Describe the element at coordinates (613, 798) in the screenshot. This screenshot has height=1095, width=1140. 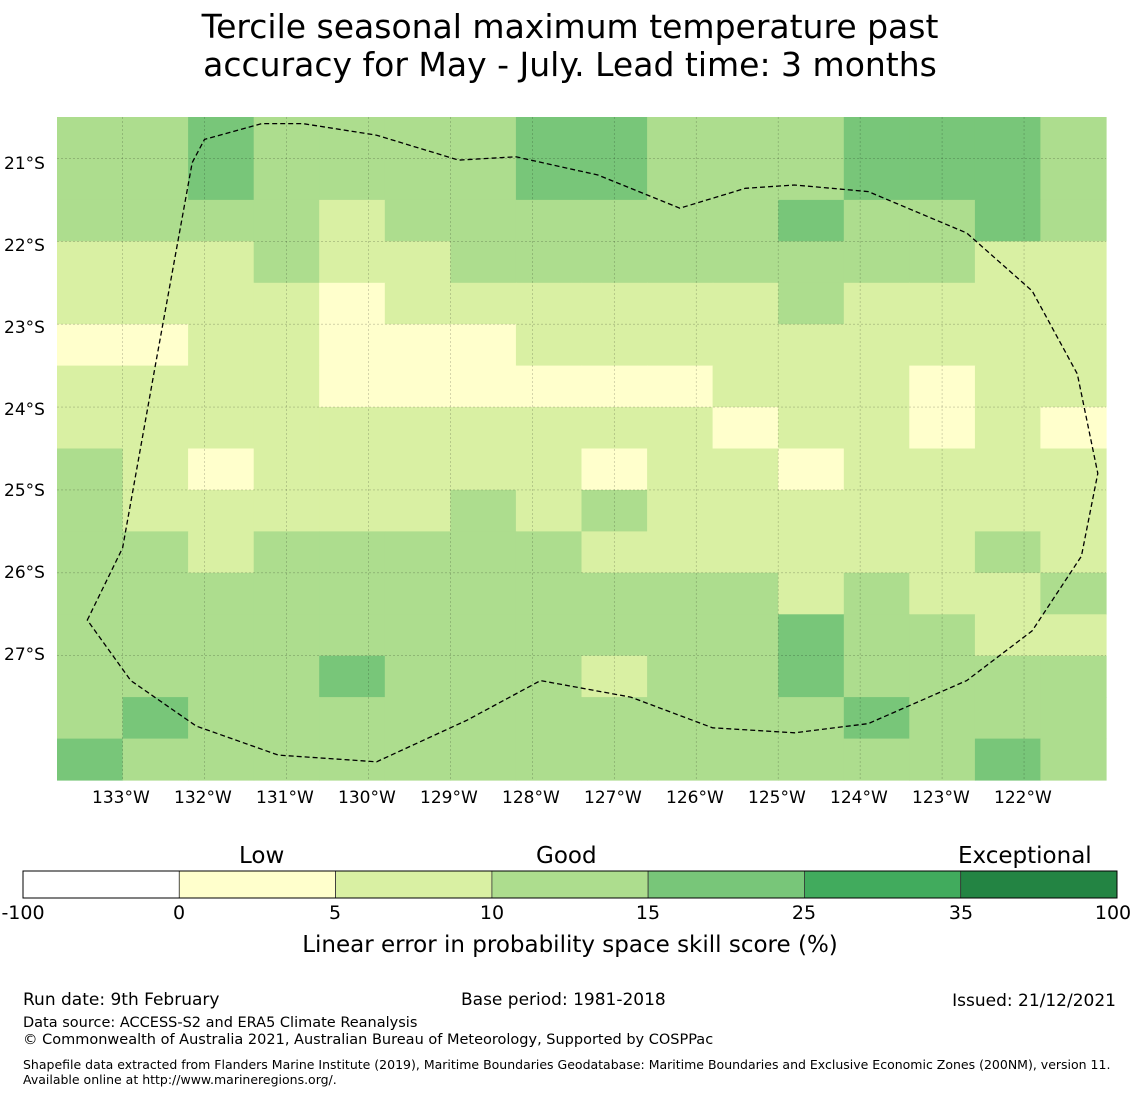
I see `lon-label-127w: 127°W` at that location.